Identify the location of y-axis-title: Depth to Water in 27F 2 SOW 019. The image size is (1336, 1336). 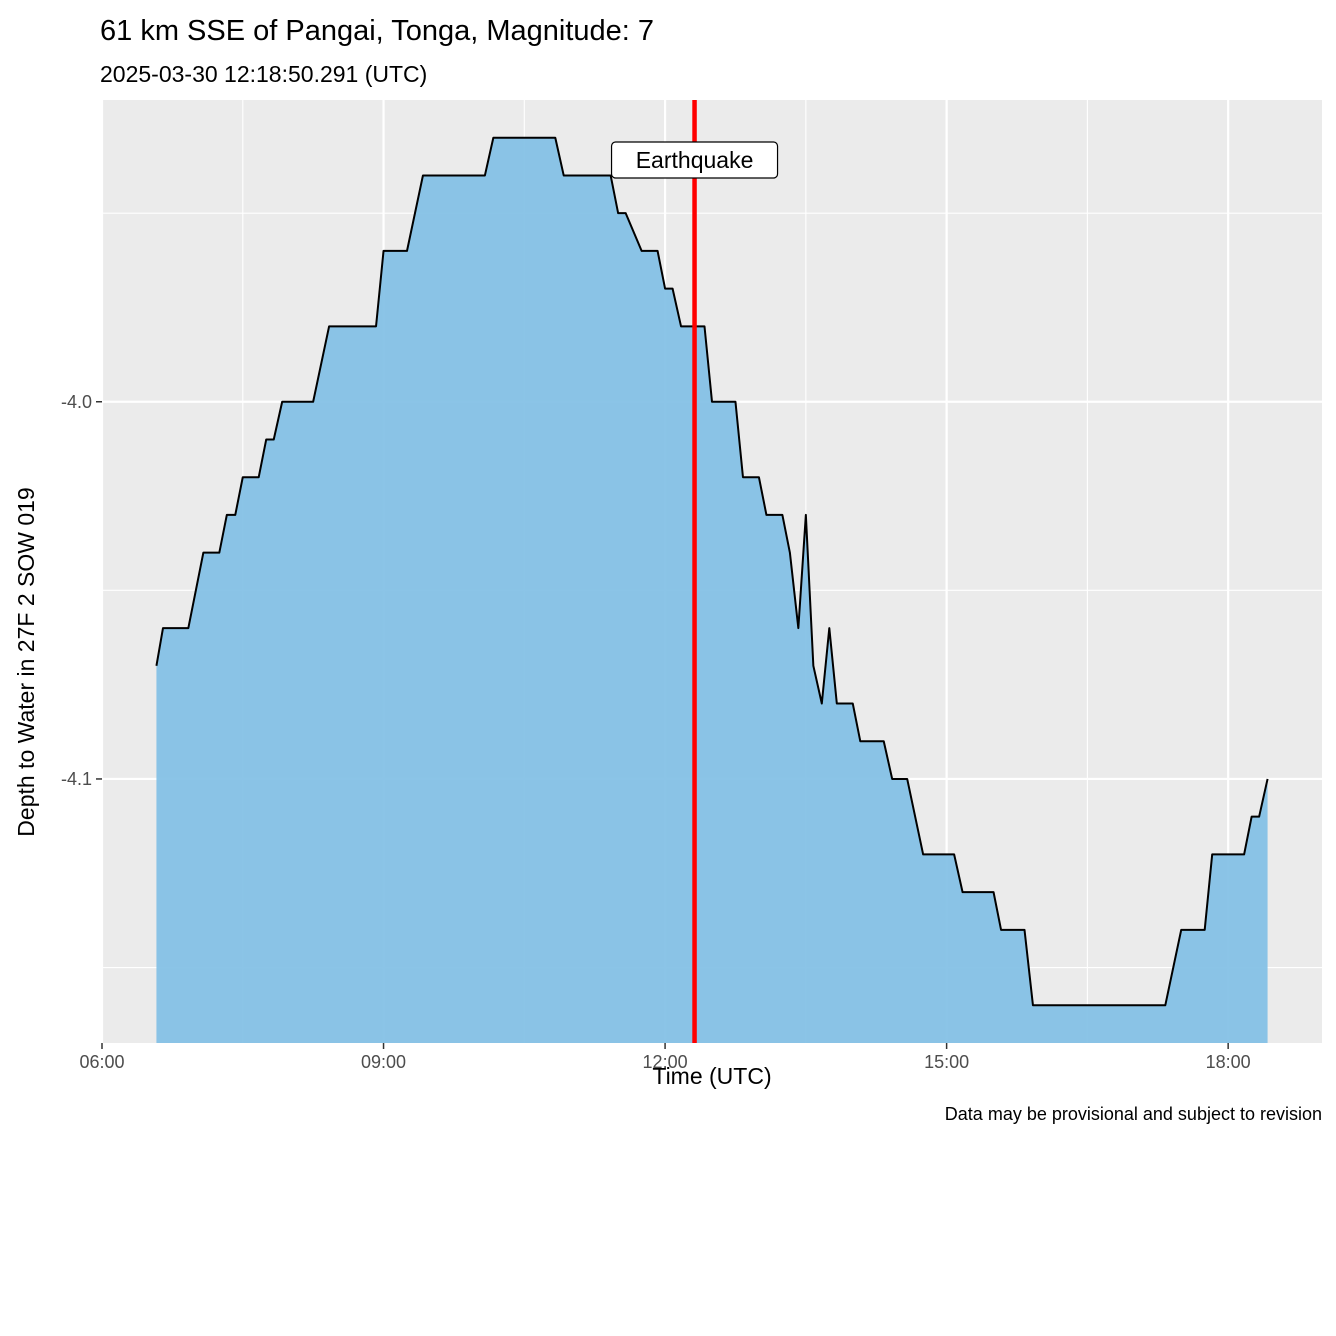
(26, 661).